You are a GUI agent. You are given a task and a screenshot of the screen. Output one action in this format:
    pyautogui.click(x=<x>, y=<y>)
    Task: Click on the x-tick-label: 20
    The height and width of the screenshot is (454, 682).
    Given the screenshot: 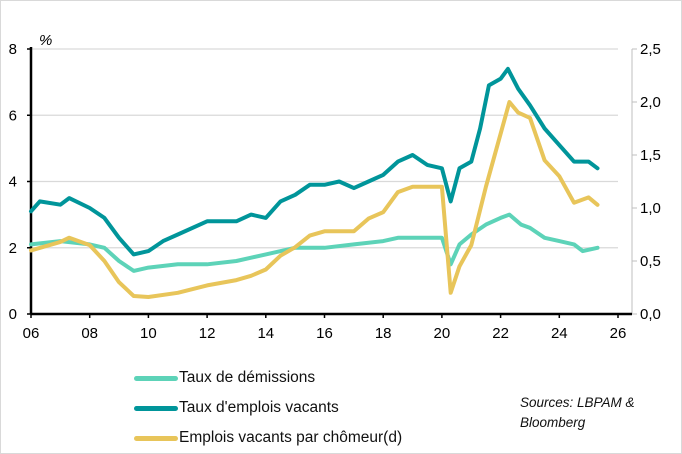 What is the action you would take?
    pyautogui.click(x=442, y=333)
    